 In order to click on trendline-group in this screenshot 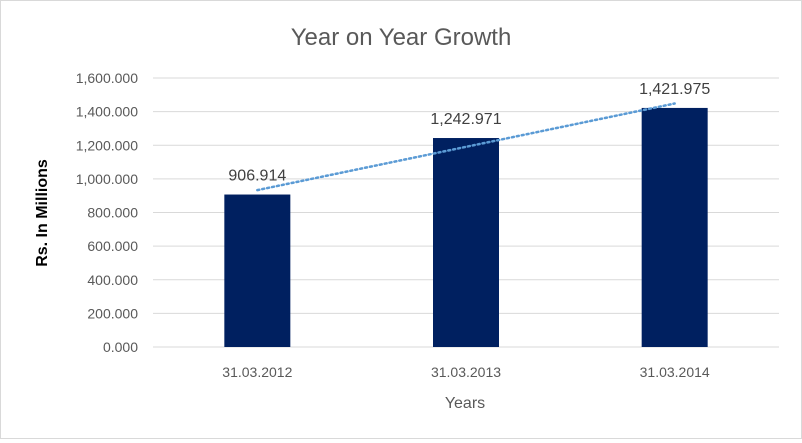, I will do `click(466, 147)`.